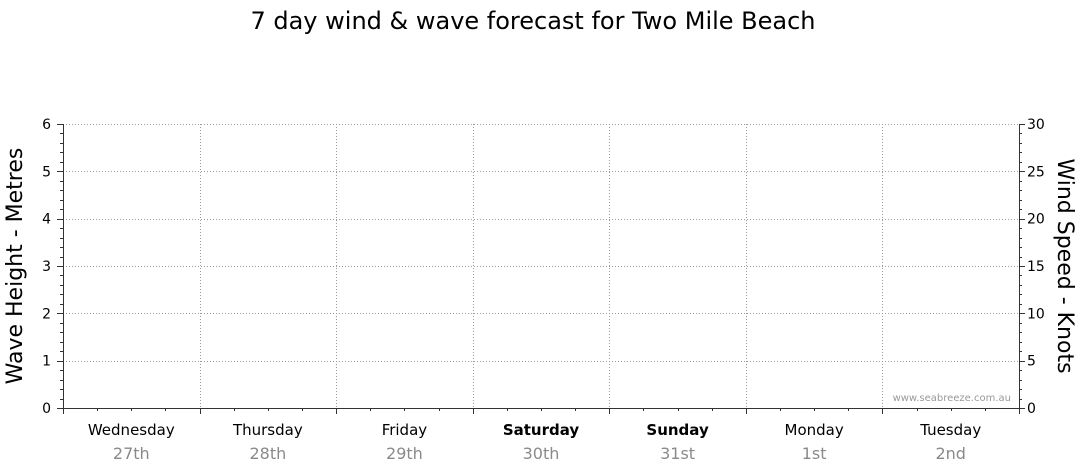 The height and width of the screenshot is (475, 1080). What do you see at coordinates (267, 430) in the screenshot?
I see `day-name-label: Thursday` at bounding box center [267, 430].